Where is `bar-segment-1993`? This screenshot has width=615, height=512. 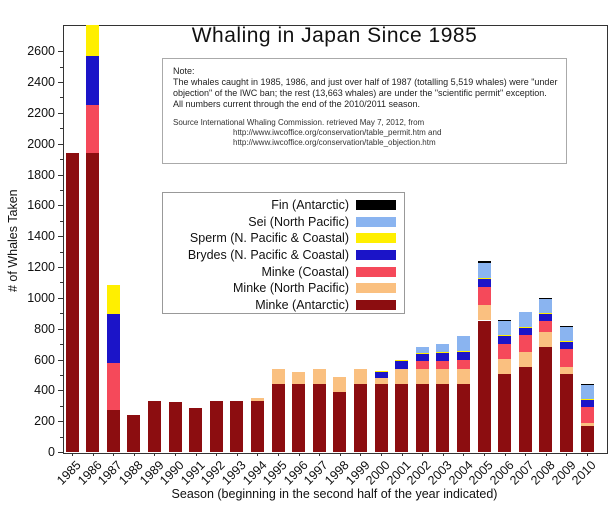 bar-segment-1993 is located at coordinates (237, 426).